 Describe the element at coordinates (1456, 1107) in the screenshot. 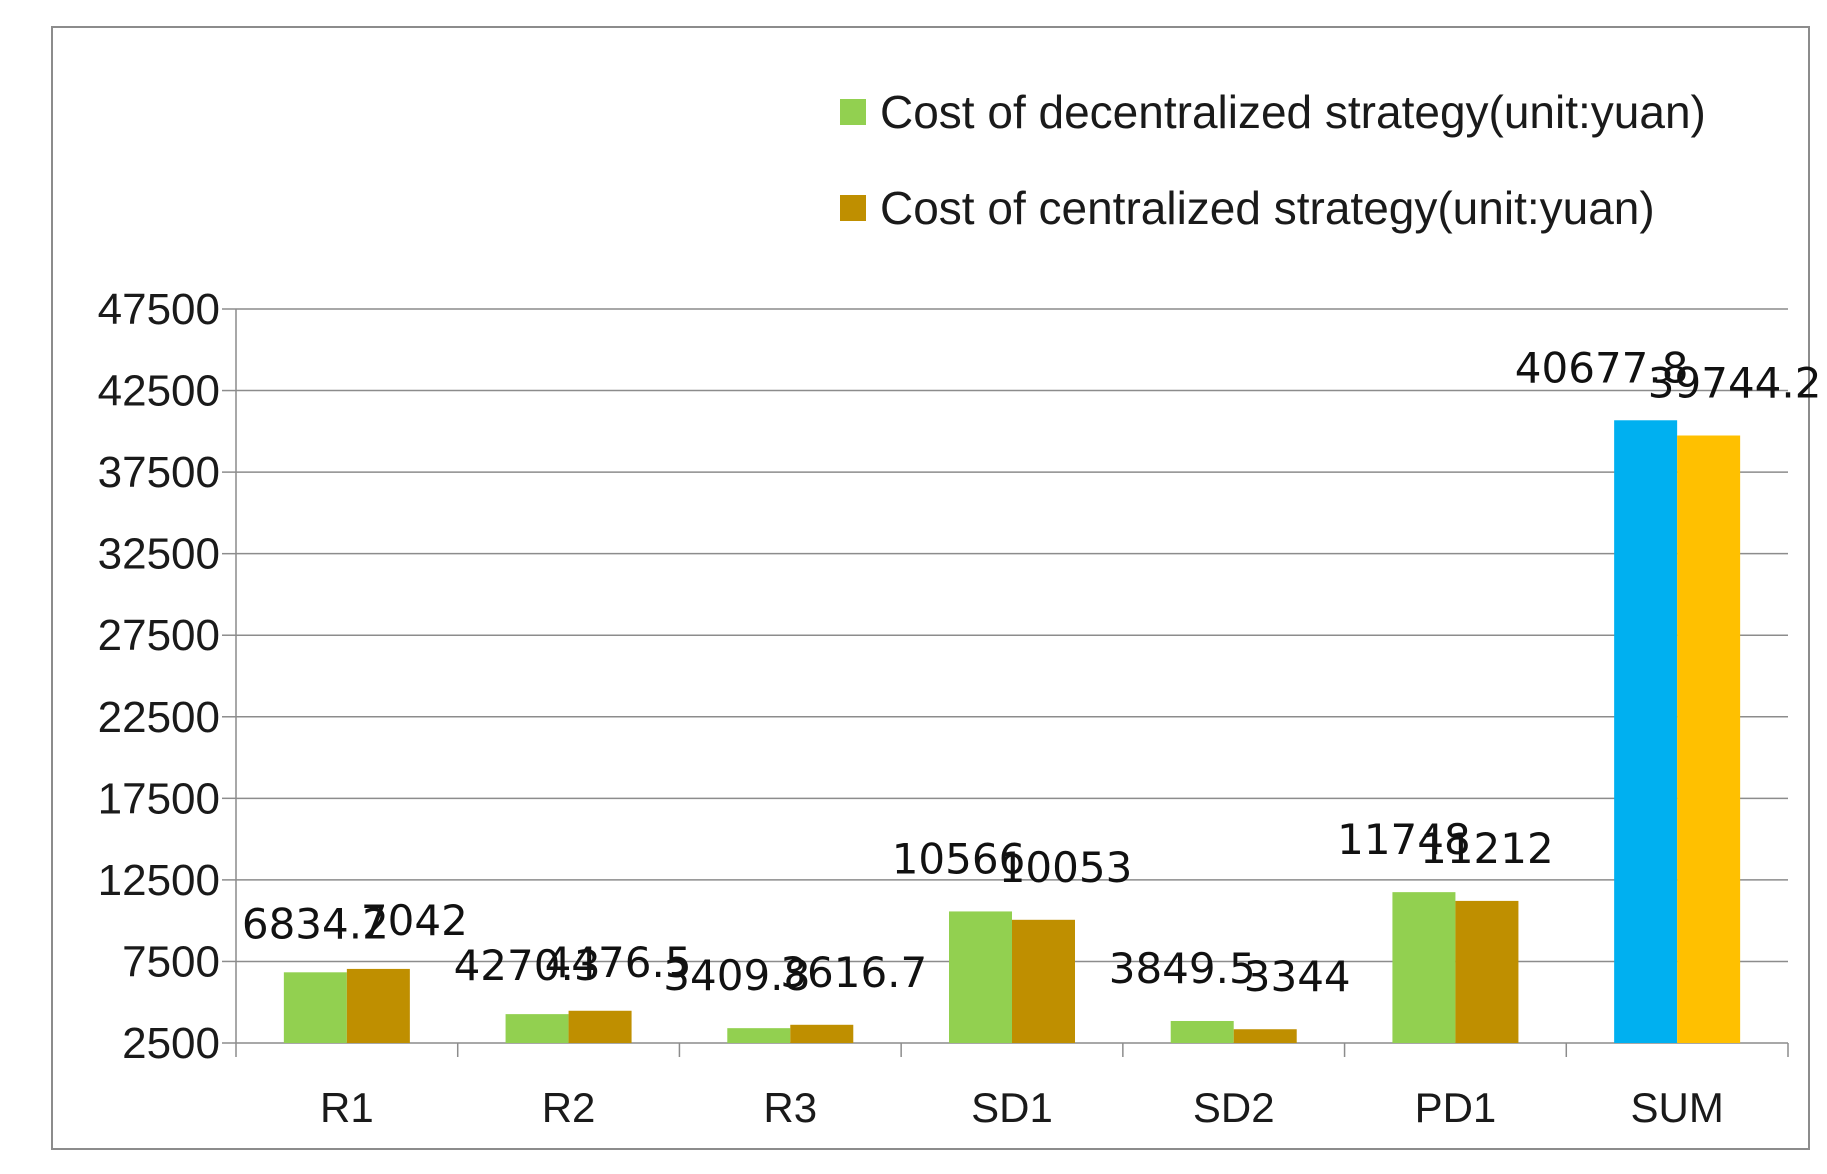

I see `x-tick-label-pd1: PD1` at that location.